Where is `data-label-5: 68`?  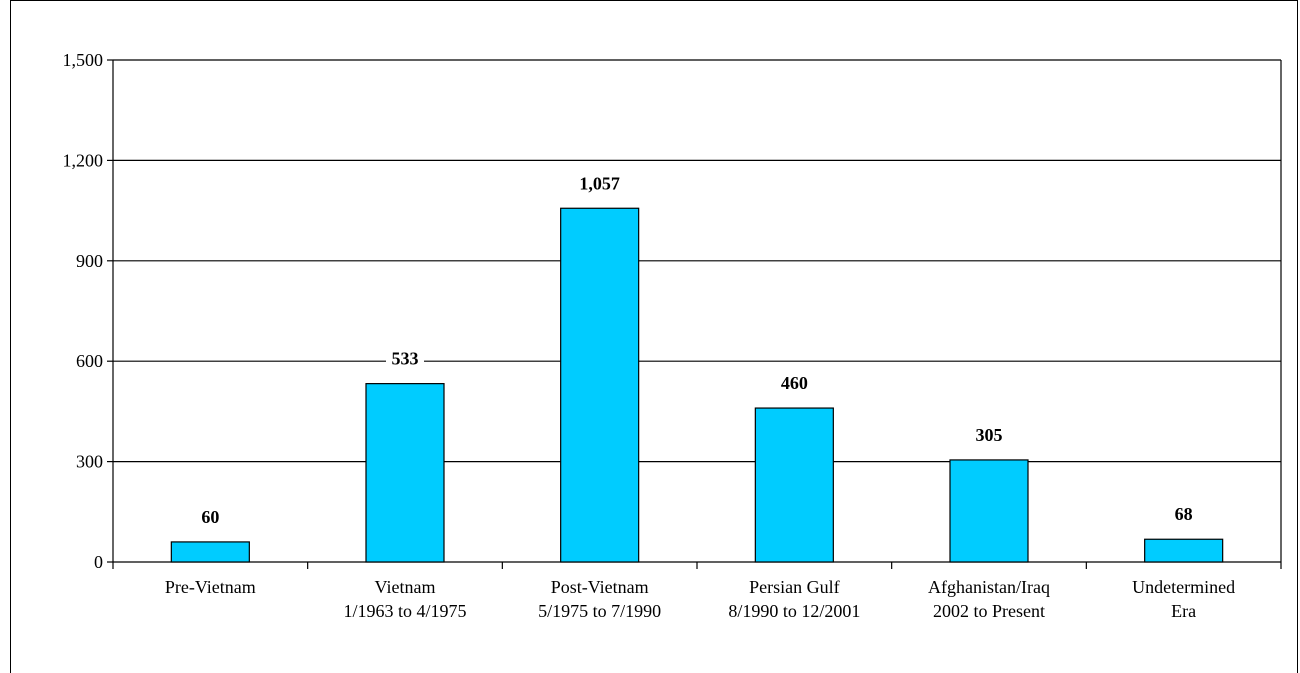
data-label-5: 68 is located at coordinates (1184, 514).